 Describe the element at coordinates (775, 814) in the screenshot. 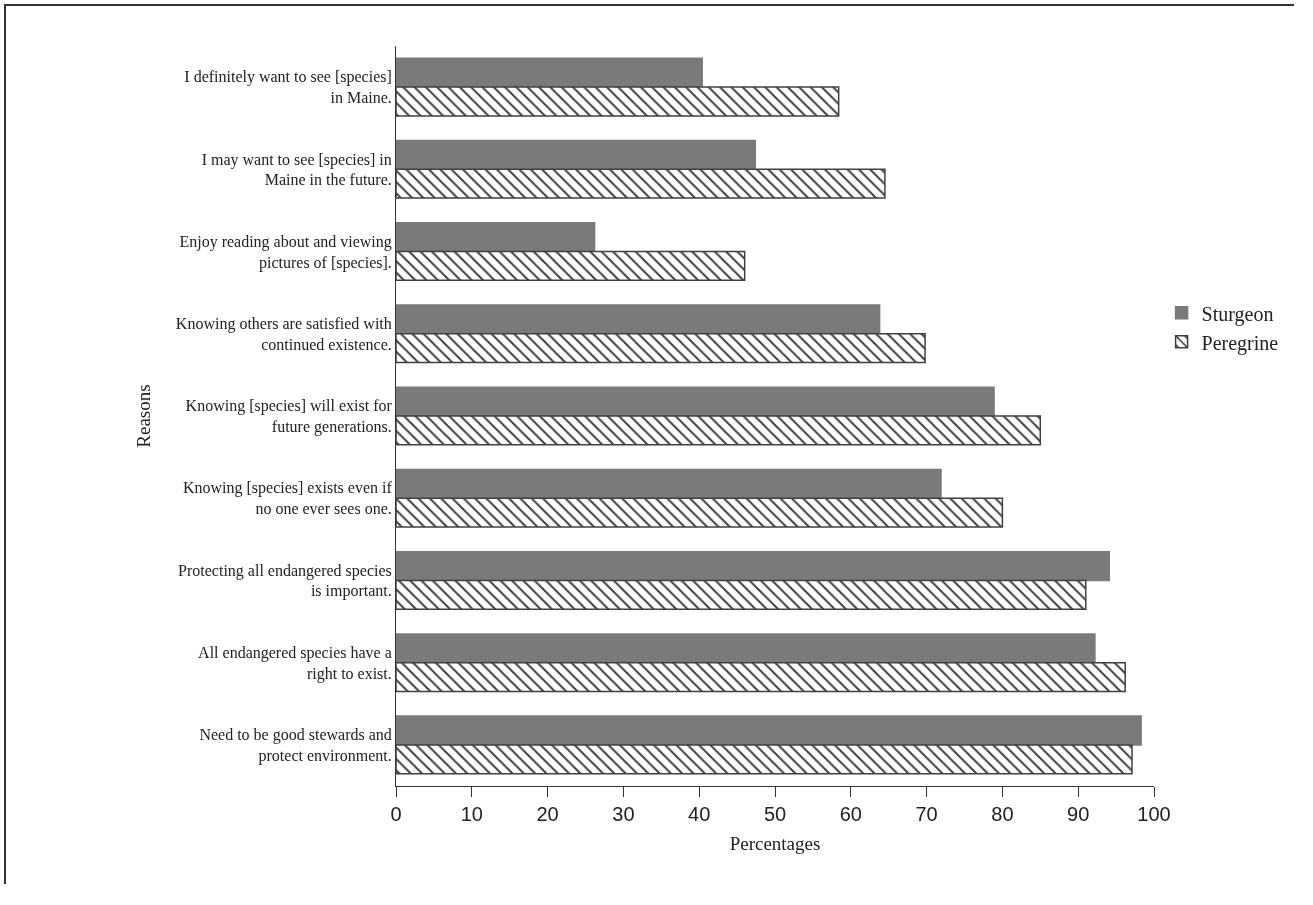

I see `x-tick-label: 50` at that location.